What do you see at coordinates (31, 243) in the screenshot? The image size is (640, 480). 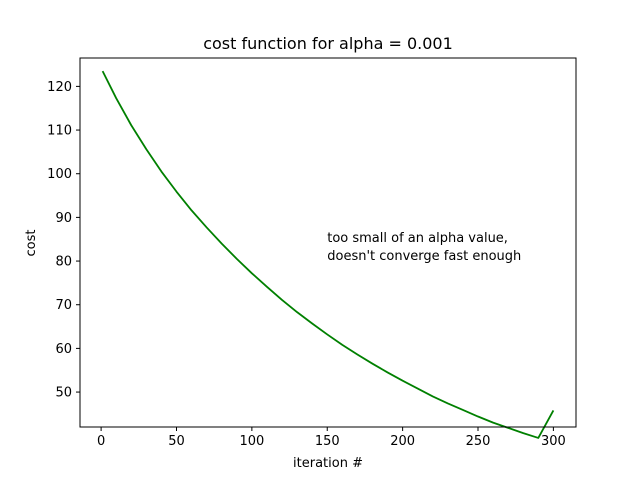 I see `y-axis-label: cost` at bounding box center [31, 243].